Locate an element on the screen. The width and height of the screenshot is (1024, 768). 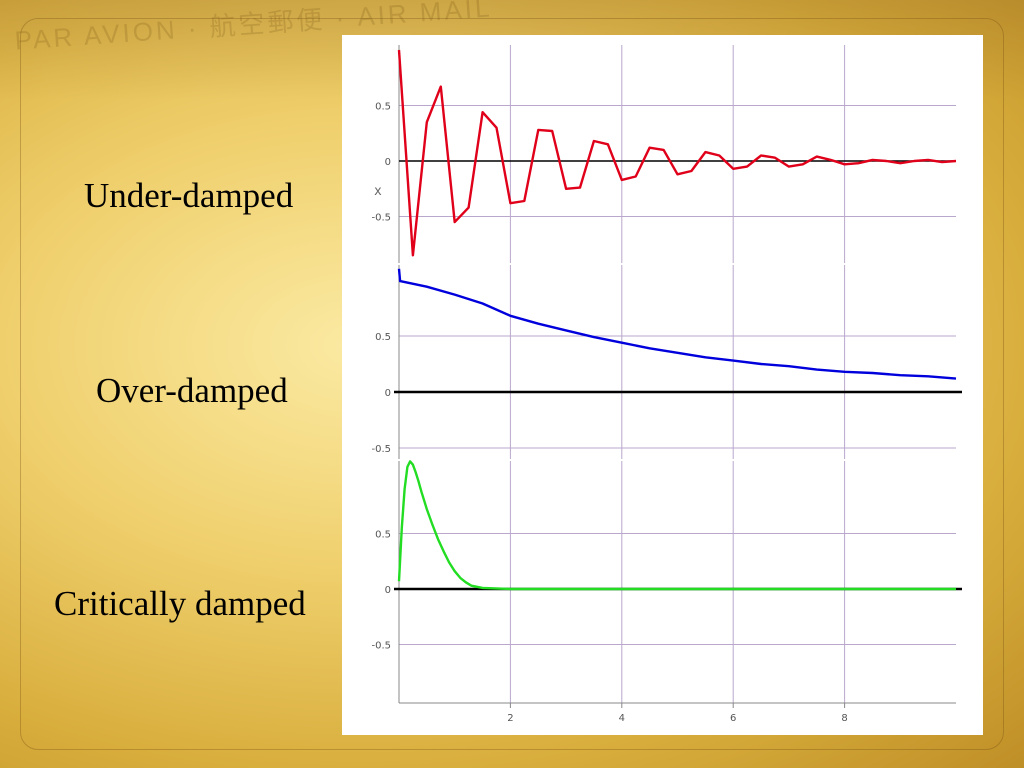
x-tick-label-0: 2 is located at coordinates (510, 718).